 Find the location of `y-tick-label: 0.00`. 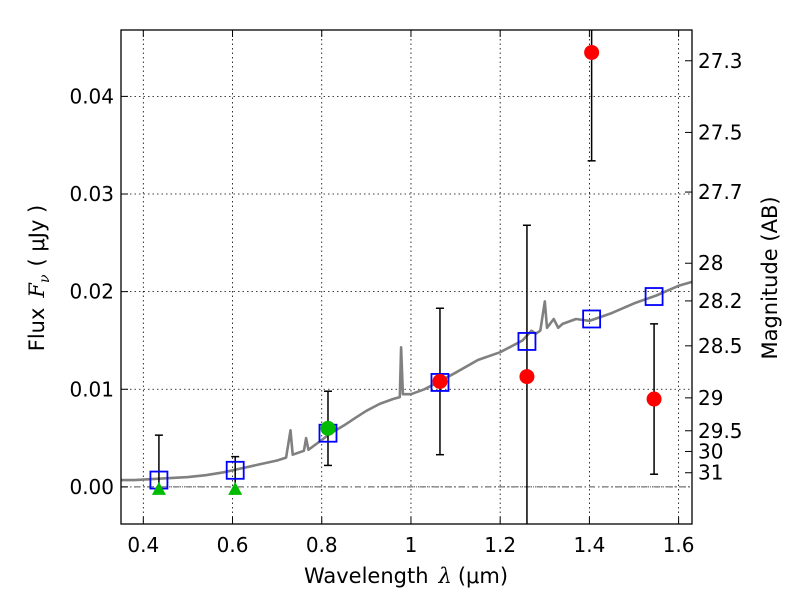

y-tick-label: 0.00 is located at coordinates (91, 487).